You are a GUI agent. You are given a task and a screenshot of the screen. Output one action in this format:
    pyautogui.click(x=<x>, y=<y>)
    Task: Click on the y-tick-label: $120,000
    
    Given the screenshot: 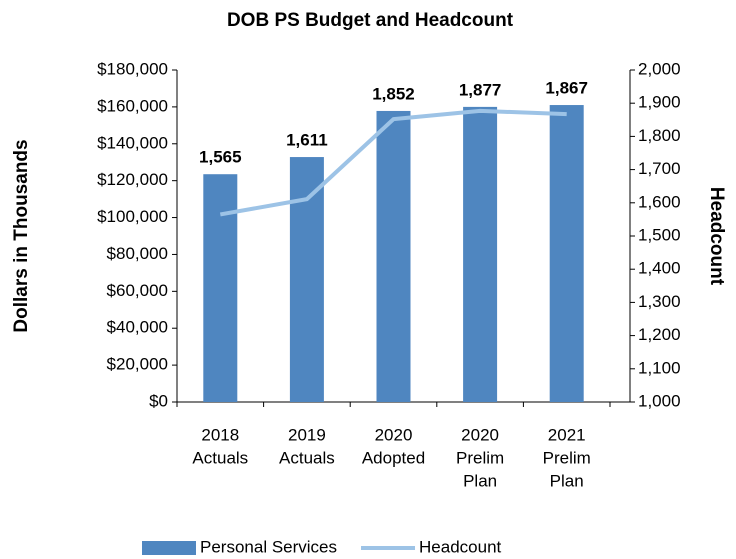 What is the action you would take?
    pyautogui.click(x=132, y=179)
    